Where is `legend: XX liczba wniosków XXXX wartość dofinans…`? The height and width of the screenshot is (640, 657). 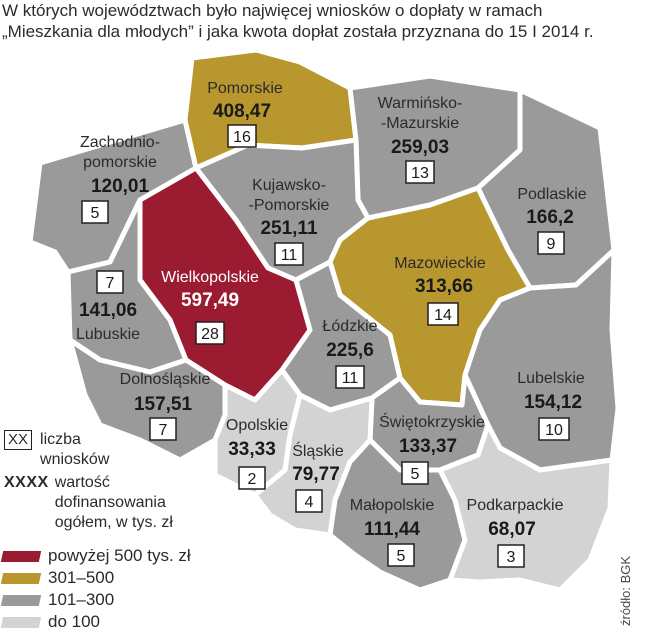
legend: XX liczba wniosków XXXX wartość dofinans… is located at coordinates (111, 481).